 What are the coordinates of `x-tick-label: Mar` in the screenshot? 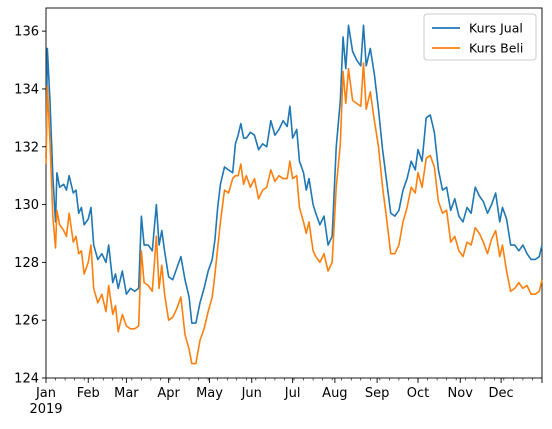 It's located at (126, 393).